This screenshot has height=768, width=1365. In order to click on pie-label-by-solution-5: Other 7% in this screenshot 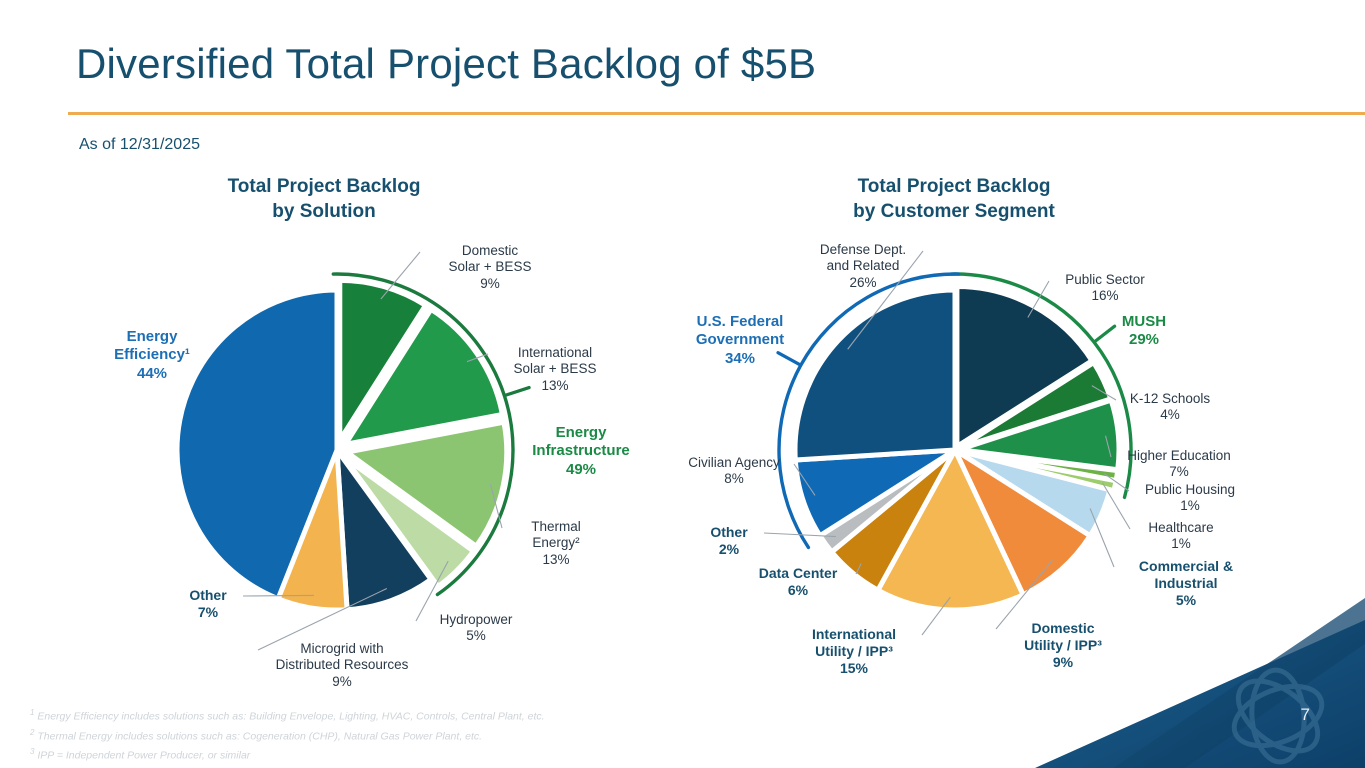, I will do `click(208, 604)`.